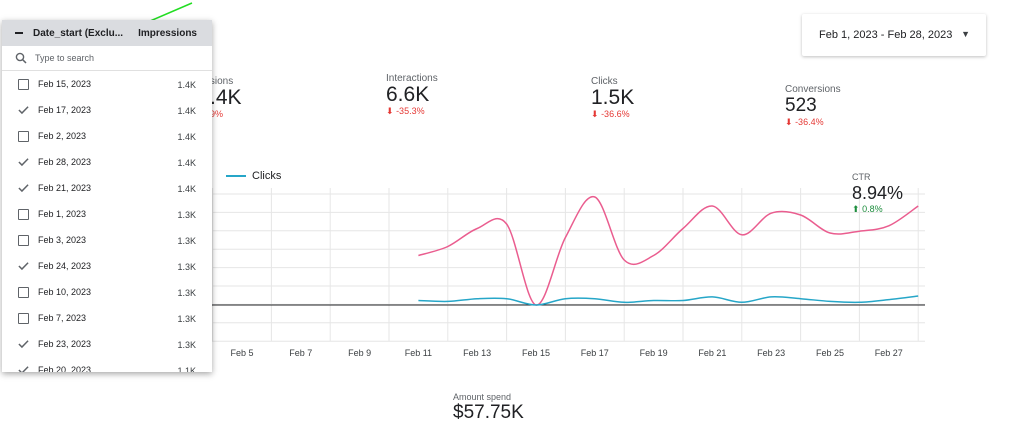  What do you see at coordinates (65, 84) in the screenshot?
I see `filter-item-label: Feb 15, 2023` at bounding box center [65, 84].